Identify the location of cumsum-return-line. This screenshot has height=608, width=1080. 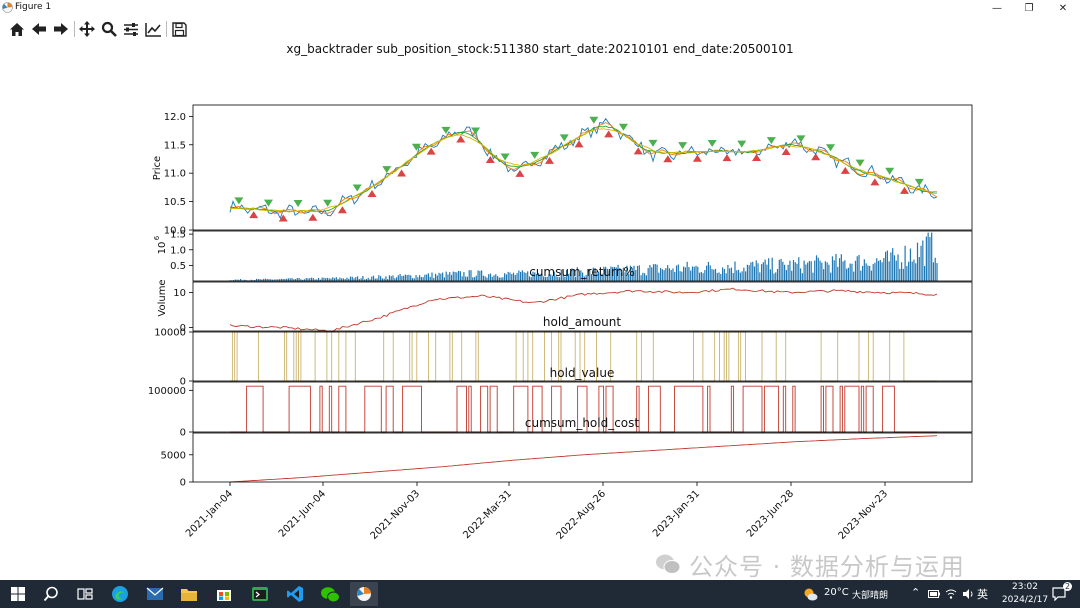
(583, 310).